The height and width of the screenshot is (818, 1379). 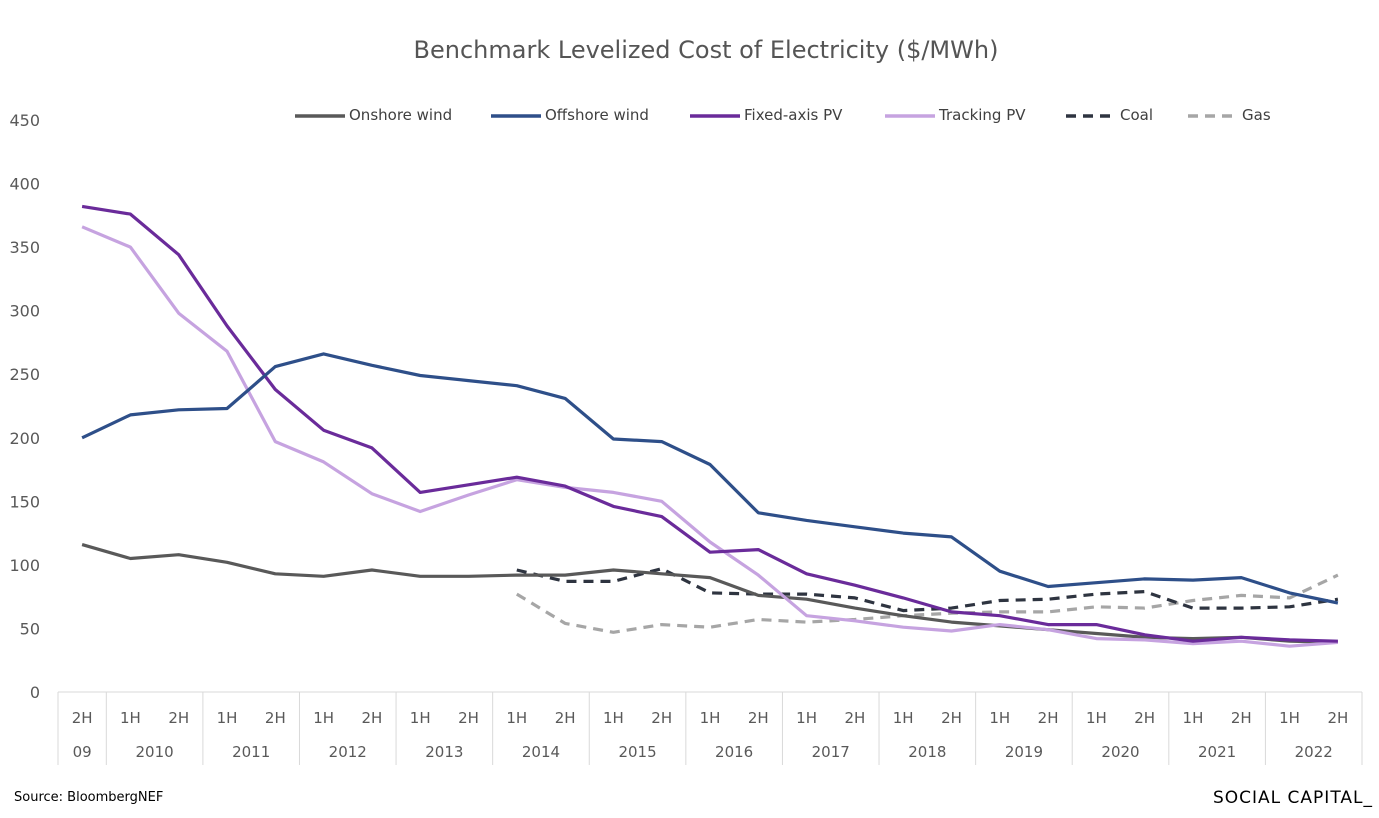 I want to click on x-tick-year-label: 2011, so click(x=251, y=752).